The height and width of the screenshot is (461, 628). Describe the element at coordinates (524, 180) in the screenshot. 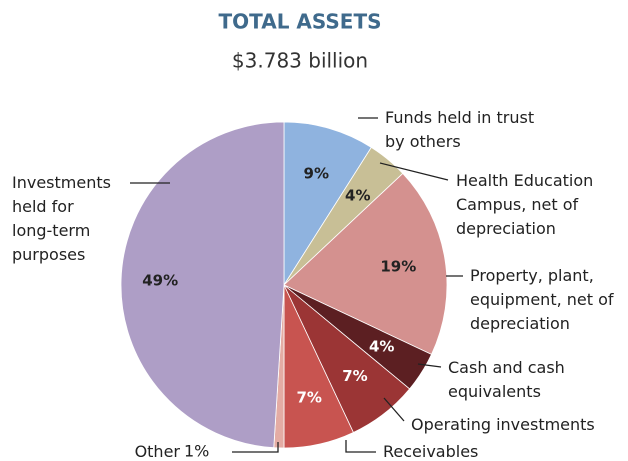

I see `label-line: Health Education` at that location.